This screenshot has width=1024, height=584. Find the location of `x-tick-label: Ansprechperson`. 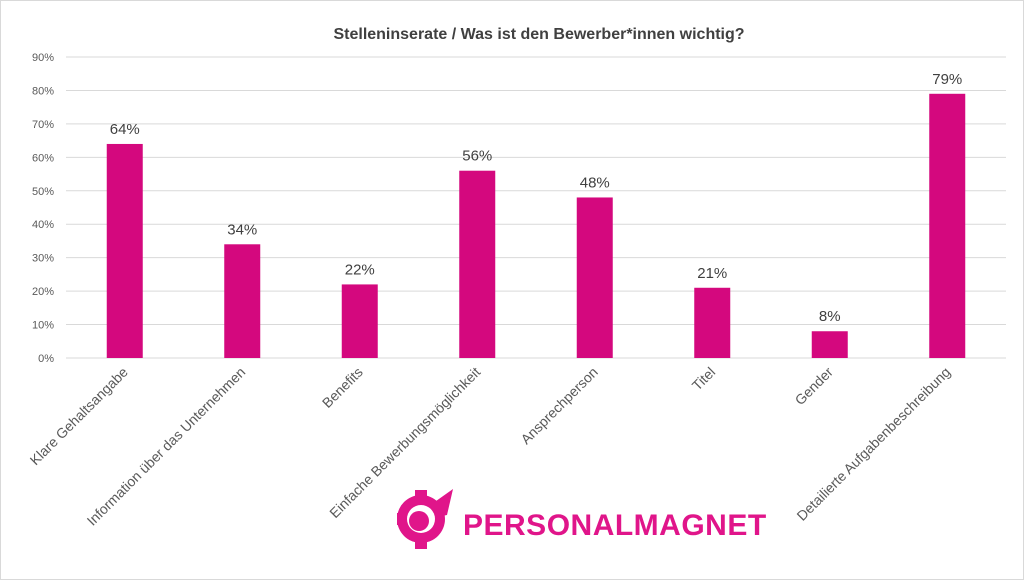

x-tick-label: Ansprechperson is located at coordinates (558, 405).